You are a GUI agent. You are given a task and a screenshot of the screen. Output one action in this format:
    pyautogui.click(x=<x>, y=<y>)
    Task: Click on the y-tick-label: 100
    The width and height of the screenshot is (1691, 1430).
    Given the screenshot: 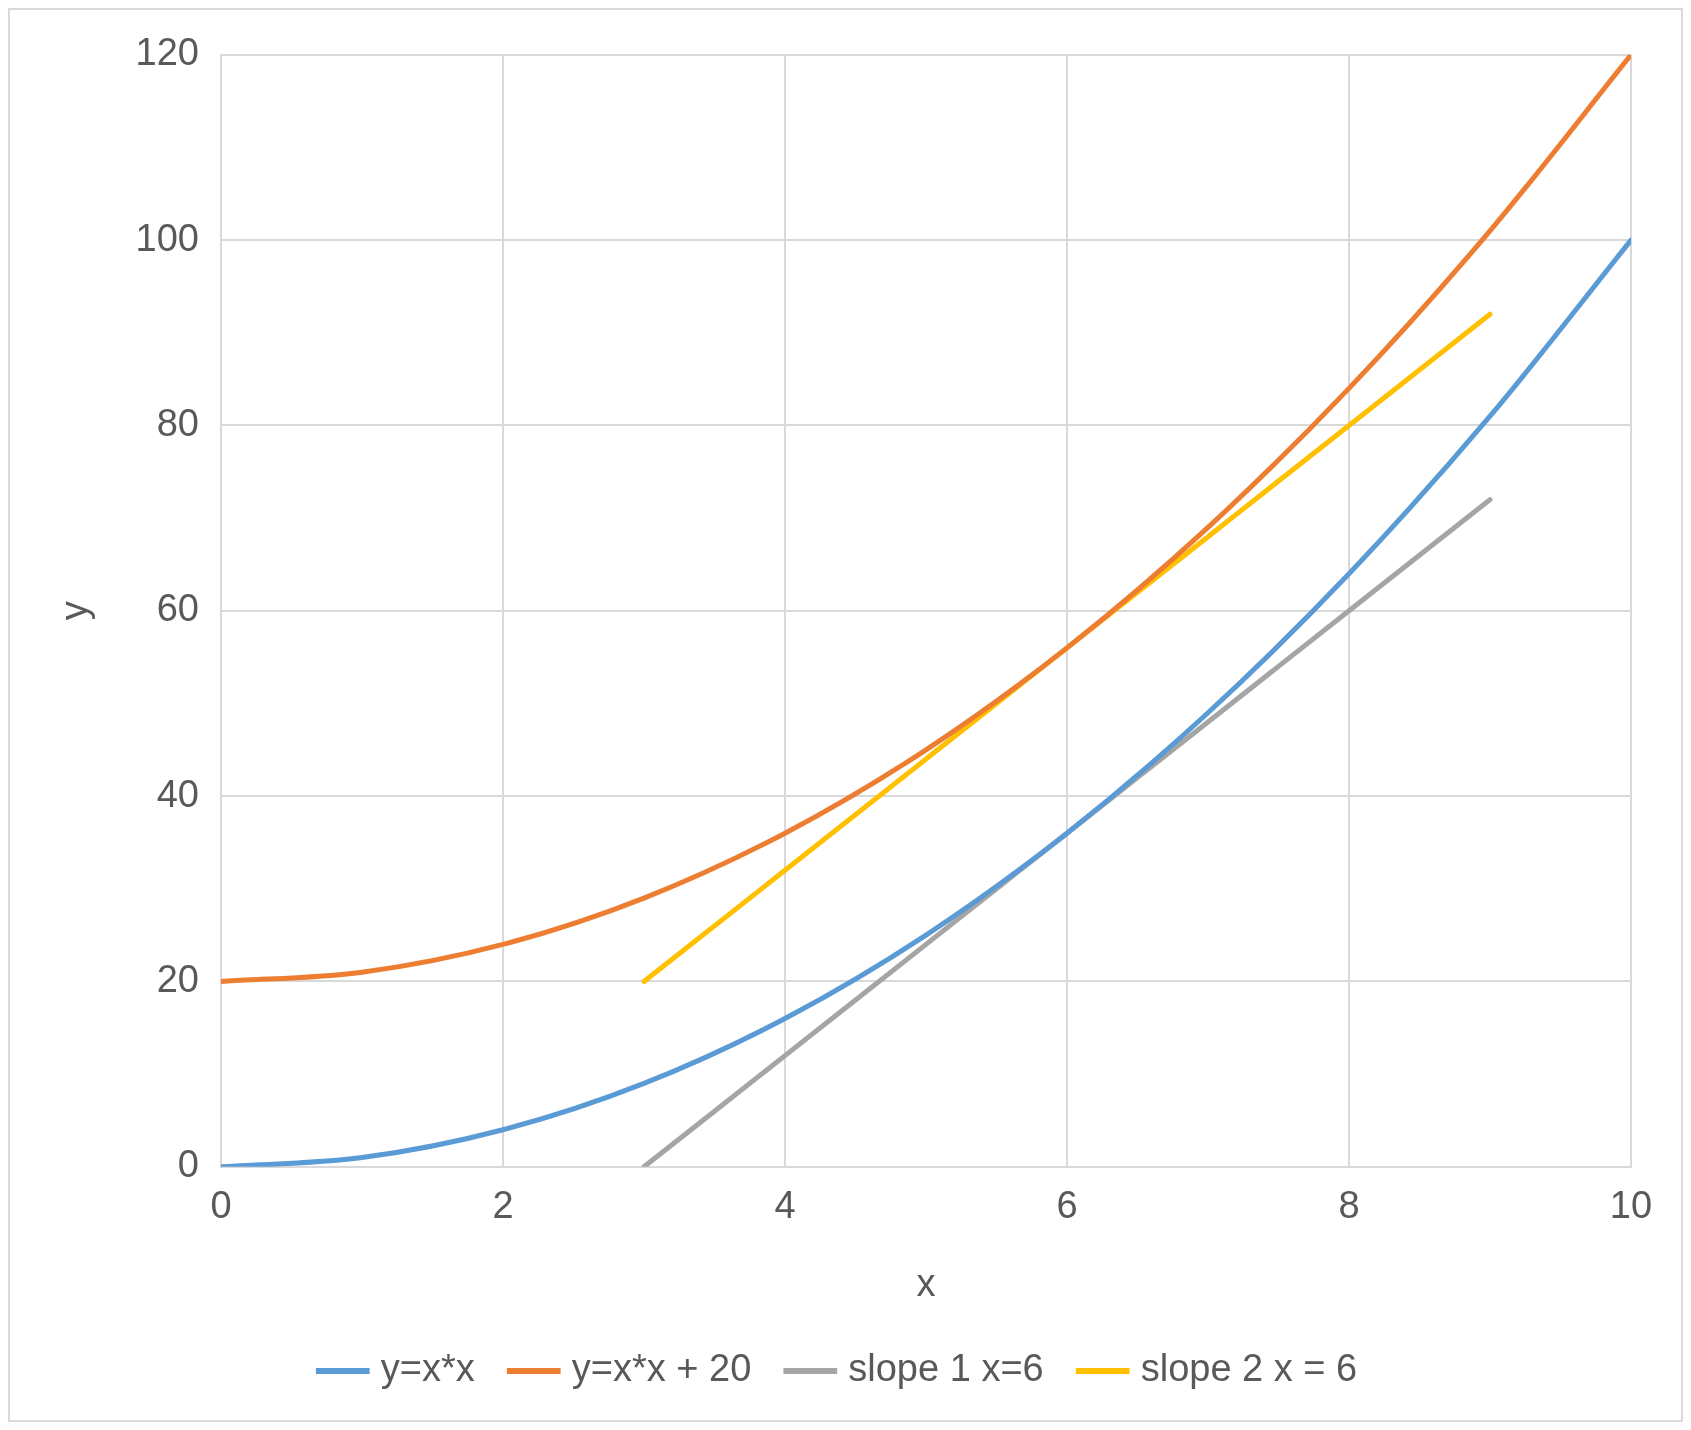 What is the action you would take?
    pyautogui.click(x=167, y=237)
    